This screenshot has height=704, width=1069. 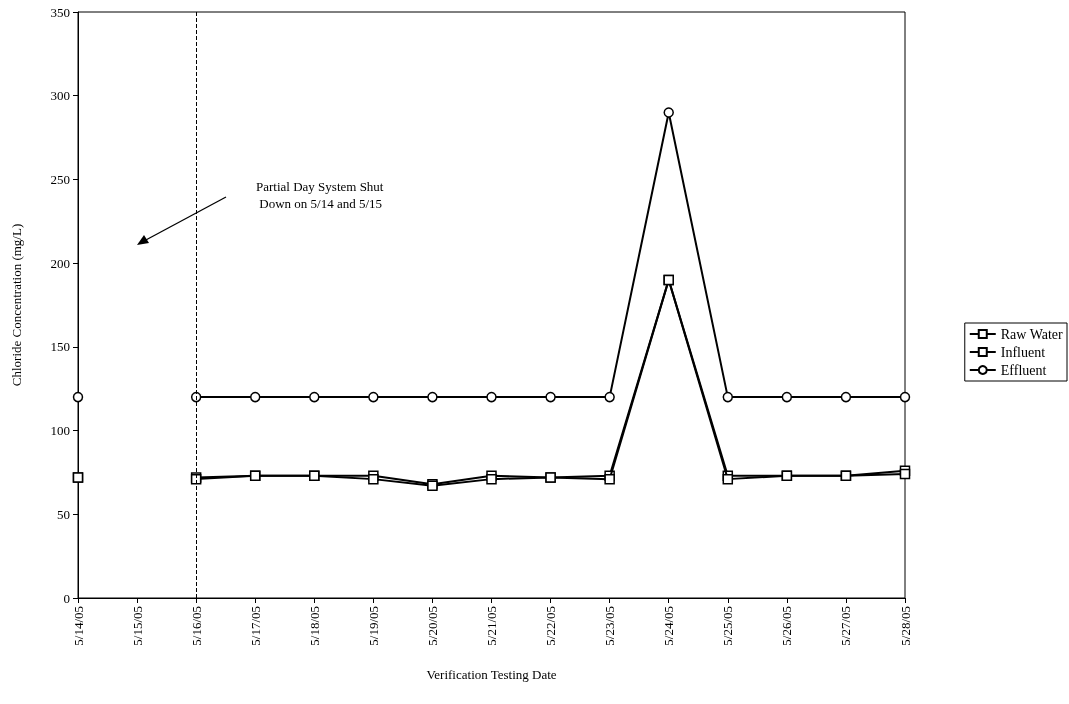 I want to click on x-tick-label: 5/16/05, so click(x=196, y=626).